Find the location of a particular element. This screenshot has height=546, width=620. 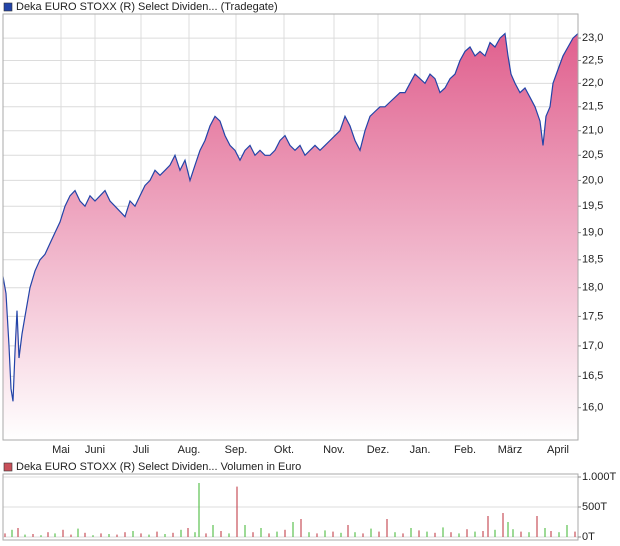

y-tick-label: 18,0 is located at coordinates (592, 288).